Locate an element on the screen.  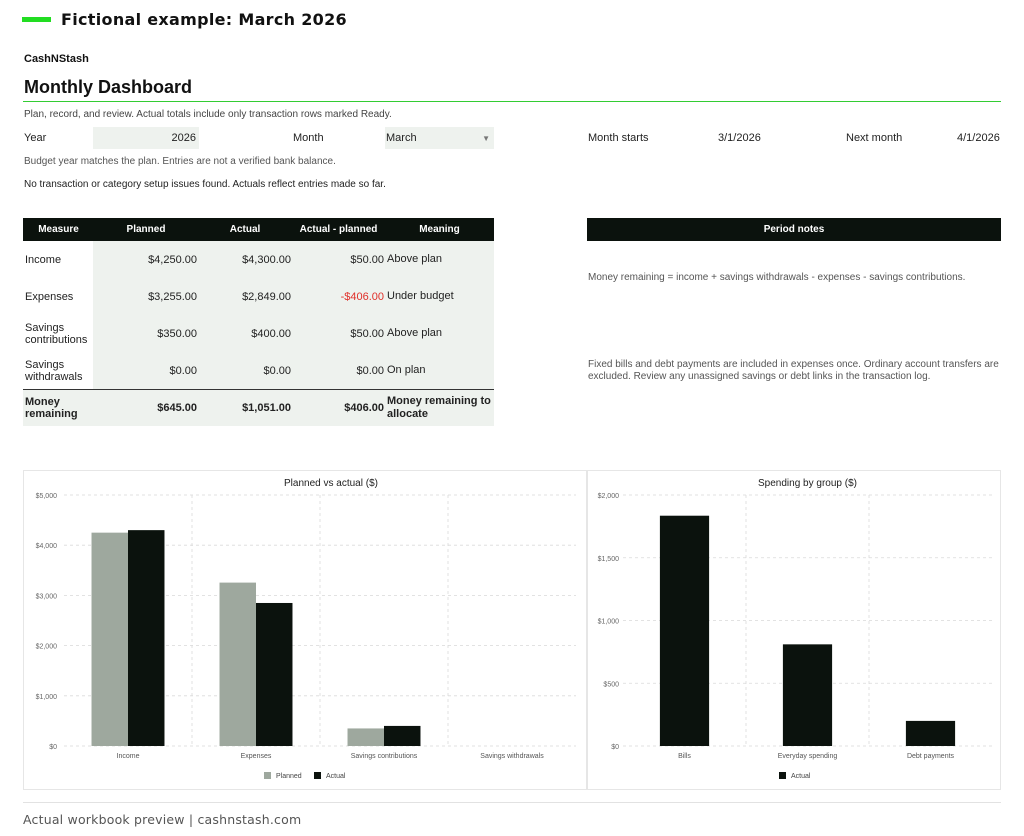
accent-dash is located at coordinates (36, 19).